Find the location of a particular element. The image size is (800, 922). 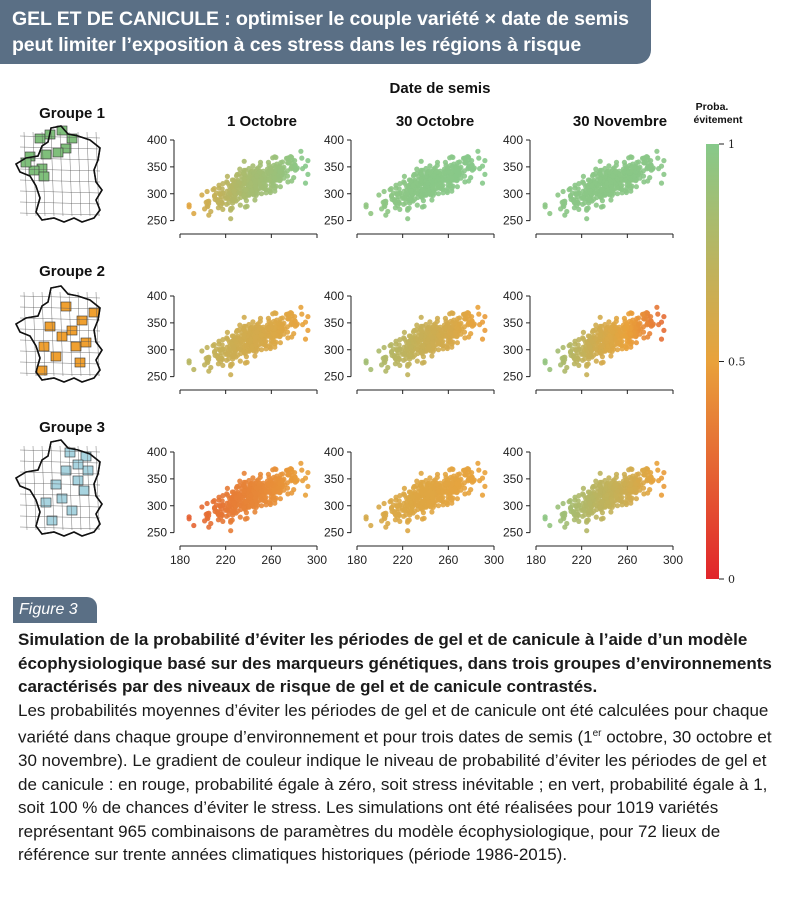

colorbar-label: évitement is located at coordinates (718, 120).